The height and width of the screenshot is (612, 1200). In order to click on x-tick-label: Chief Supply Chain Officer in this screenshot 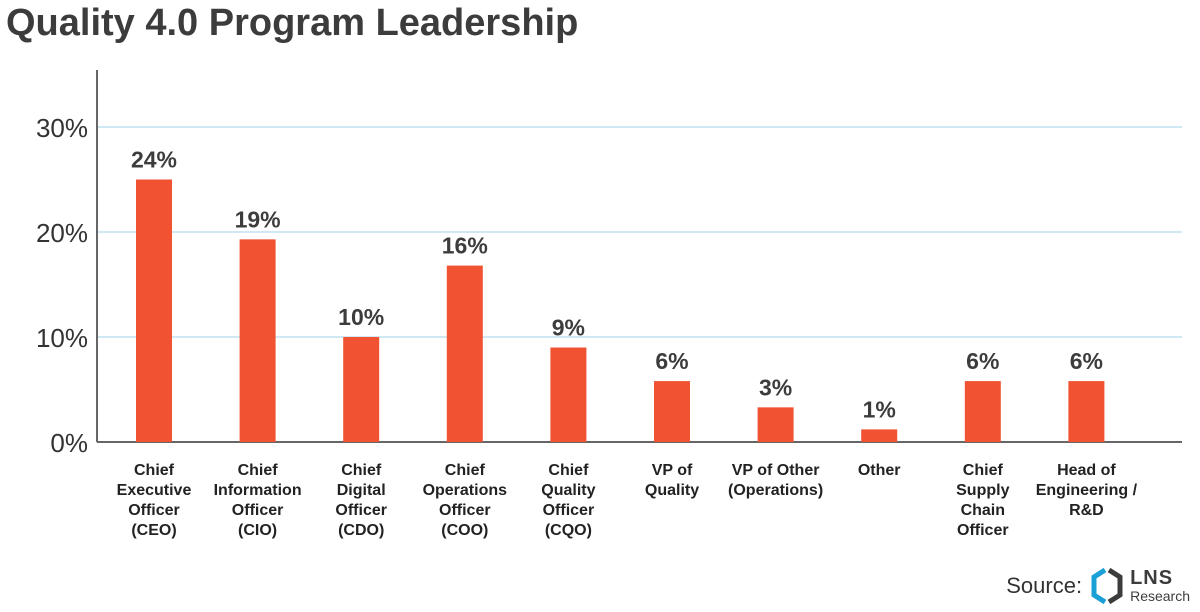, I will do `click(982, 500)`.